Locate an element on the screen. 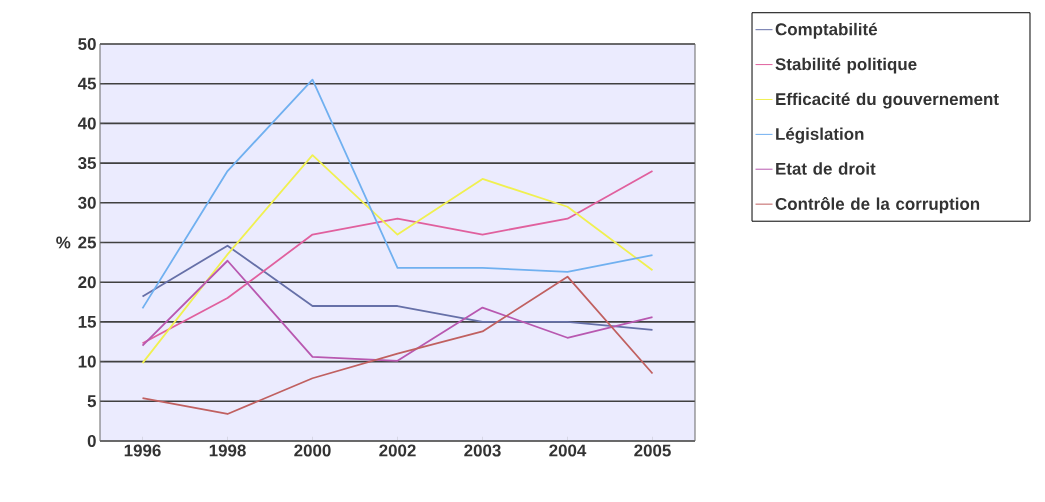 The image size is (1045, 502). legend-label: Contrôle de la corruption is located at coordinates (877, 205).